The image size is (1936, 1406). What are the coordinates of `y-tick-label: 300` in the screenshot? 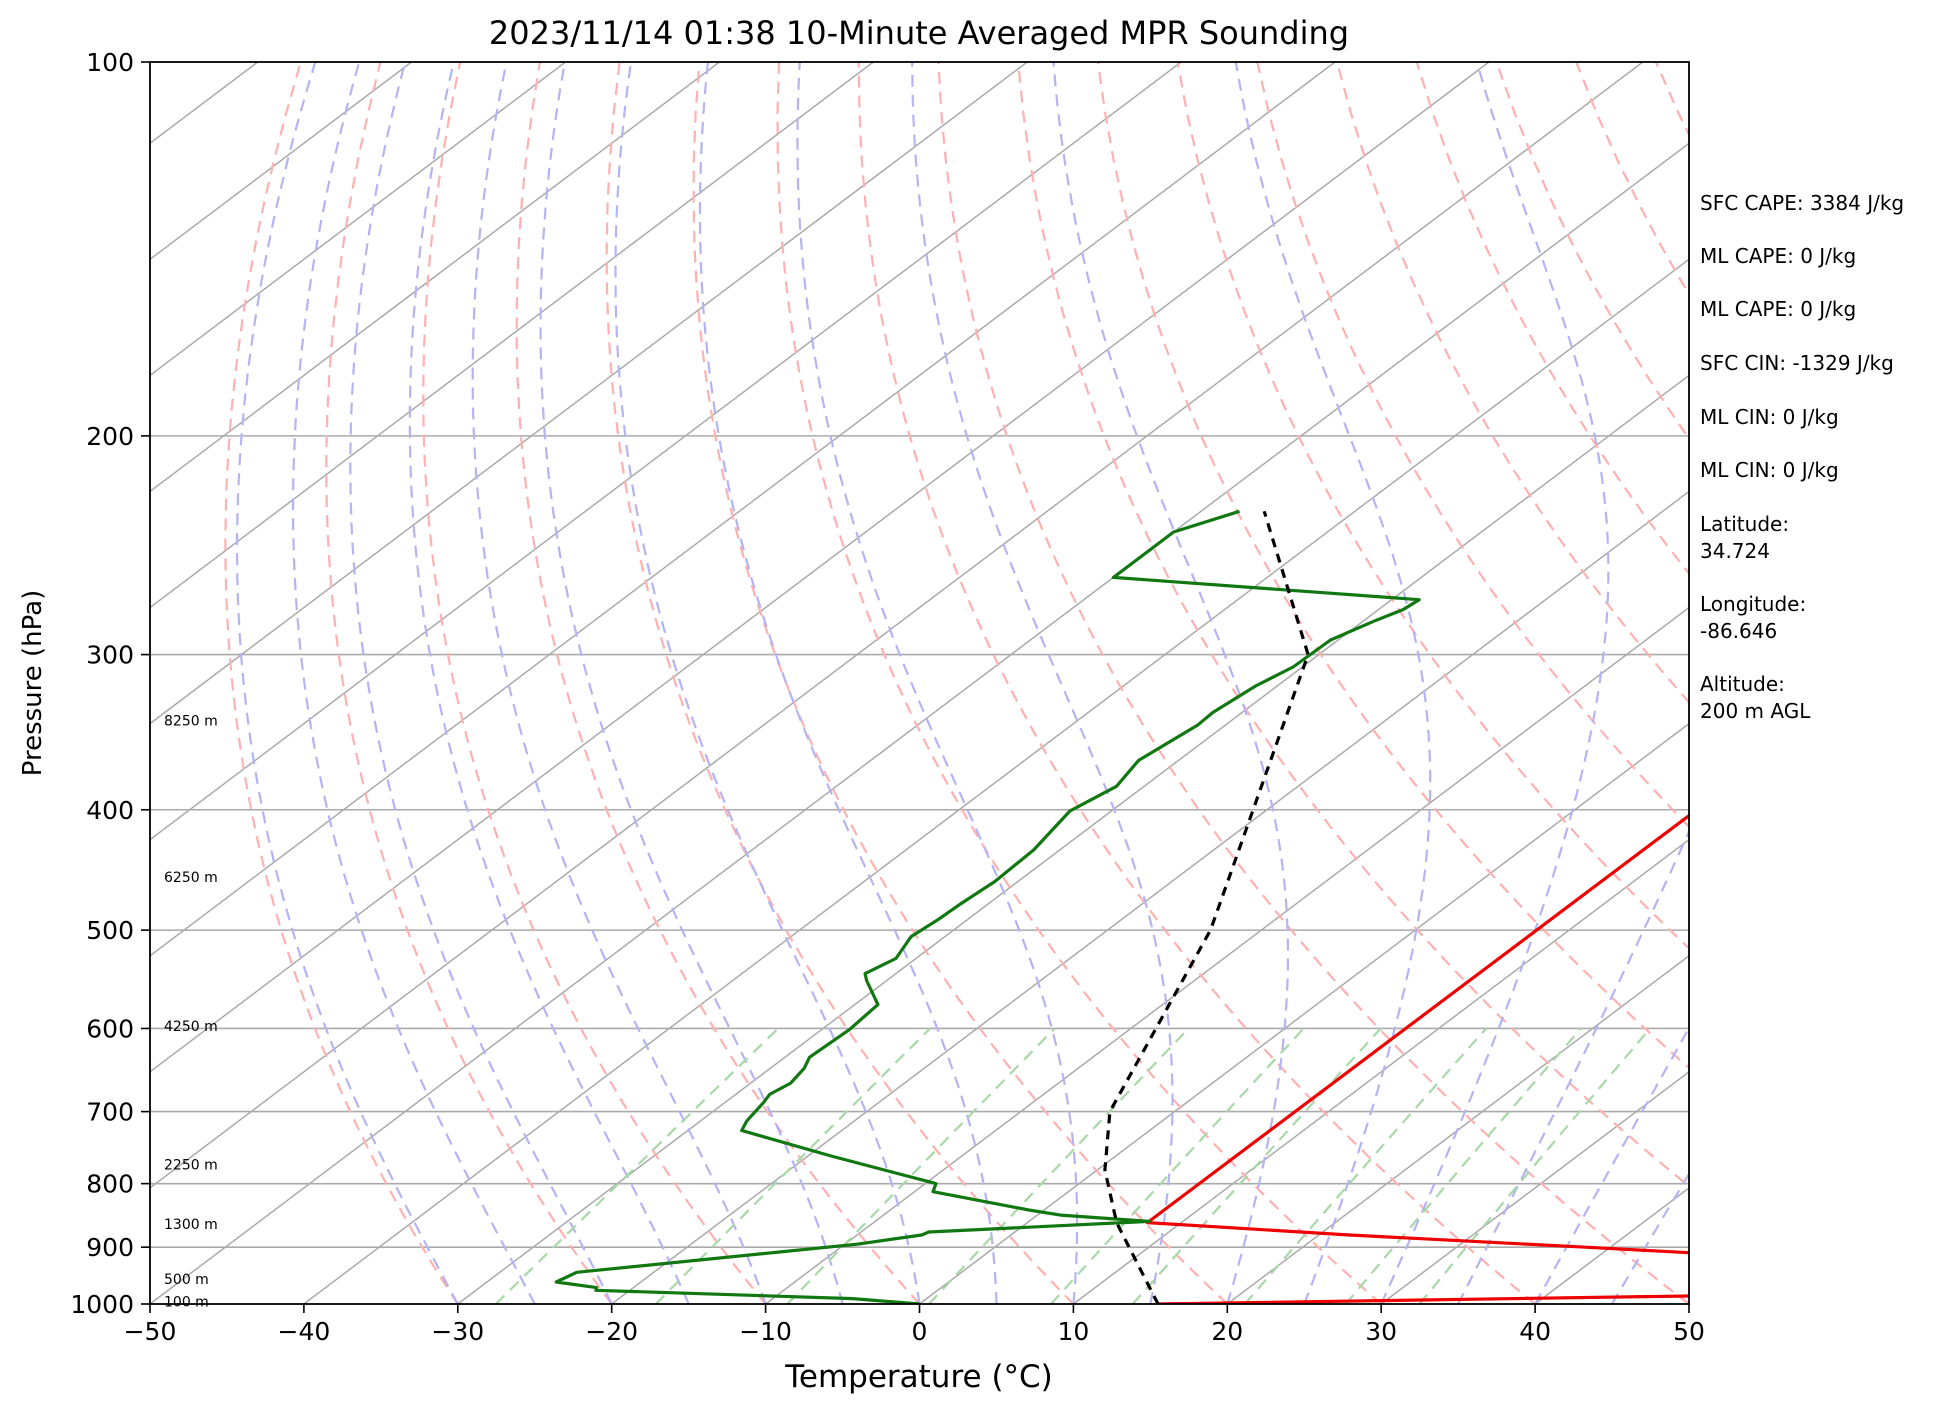 It's located at (110, 655).